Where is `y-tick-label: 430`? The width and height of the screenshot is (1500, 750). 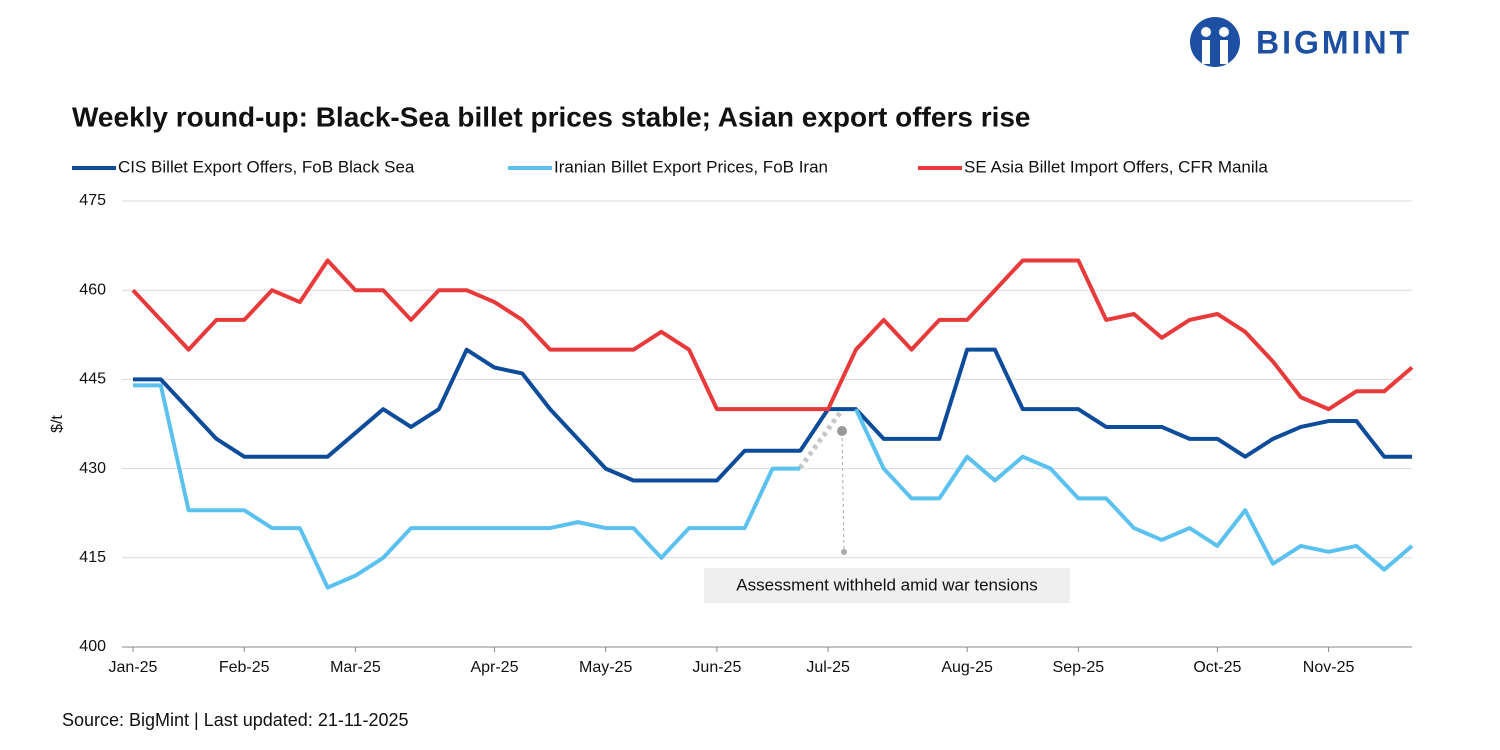
y-tick-label: 430 is located at coordinates (92, 468).